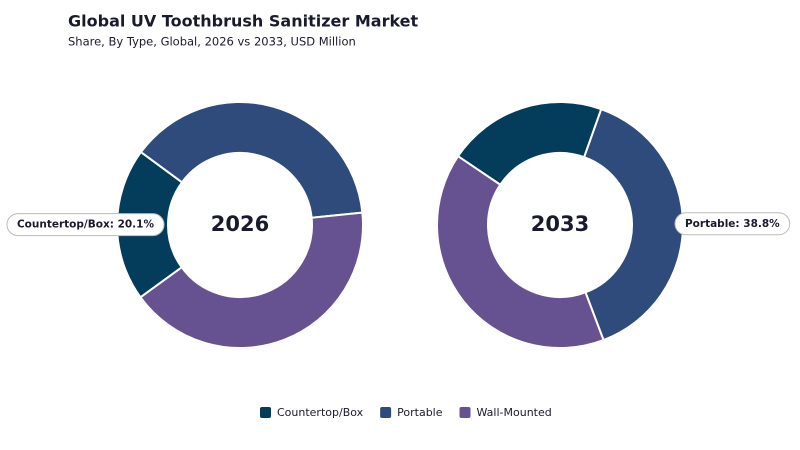 This screenshot has height=450, width=800. What do you see at coordinates (240, 224) in the screenshot?
I see `center-label: 2026` at bounding box center [240, 224].